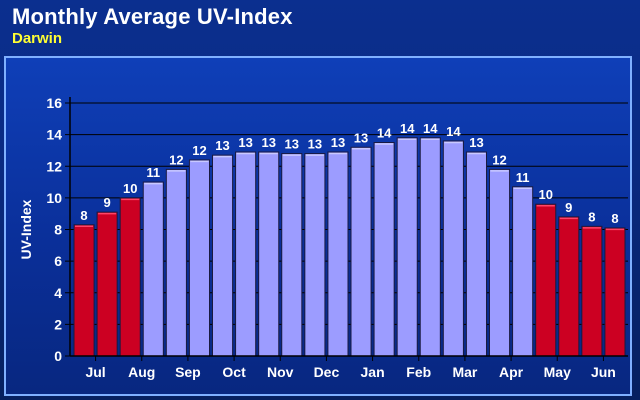 The image size is (640, 400). What do you see at coordinates (464, 372) in the screenshot?
I see `x-tick-label: Mar` at bounding box center [464, 372].